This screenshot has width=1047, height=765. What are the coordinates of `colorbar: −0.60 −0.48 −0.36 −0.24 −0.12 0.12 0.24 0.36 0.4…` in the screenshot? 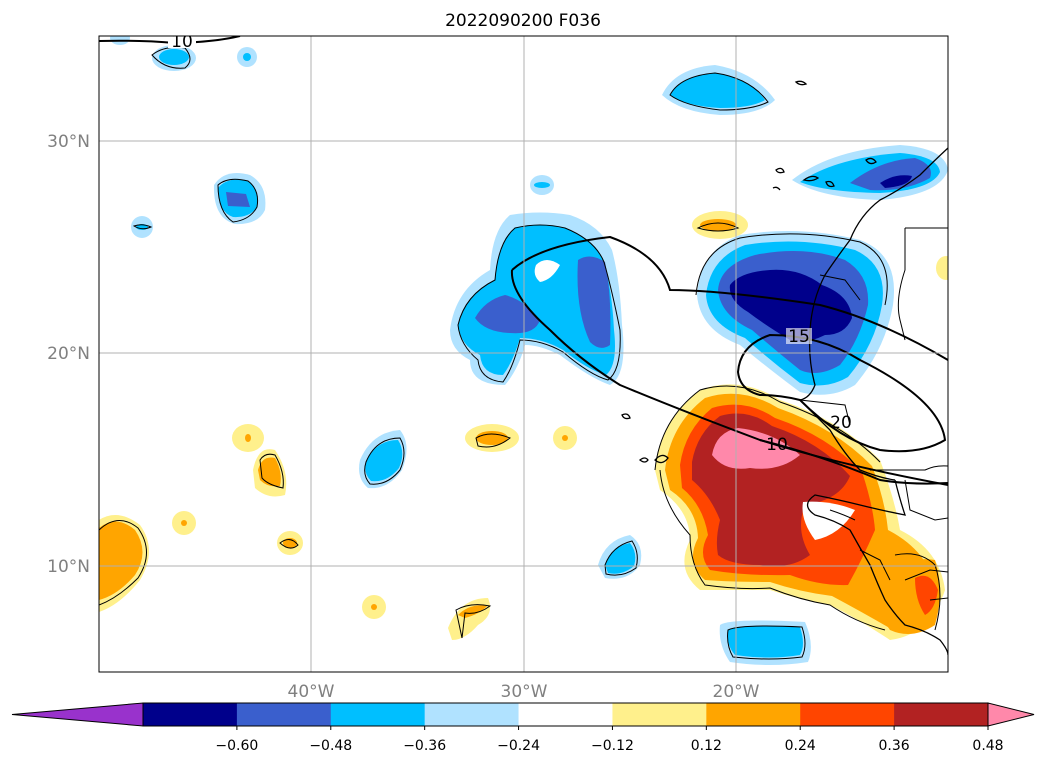 It's located at (523, 728).